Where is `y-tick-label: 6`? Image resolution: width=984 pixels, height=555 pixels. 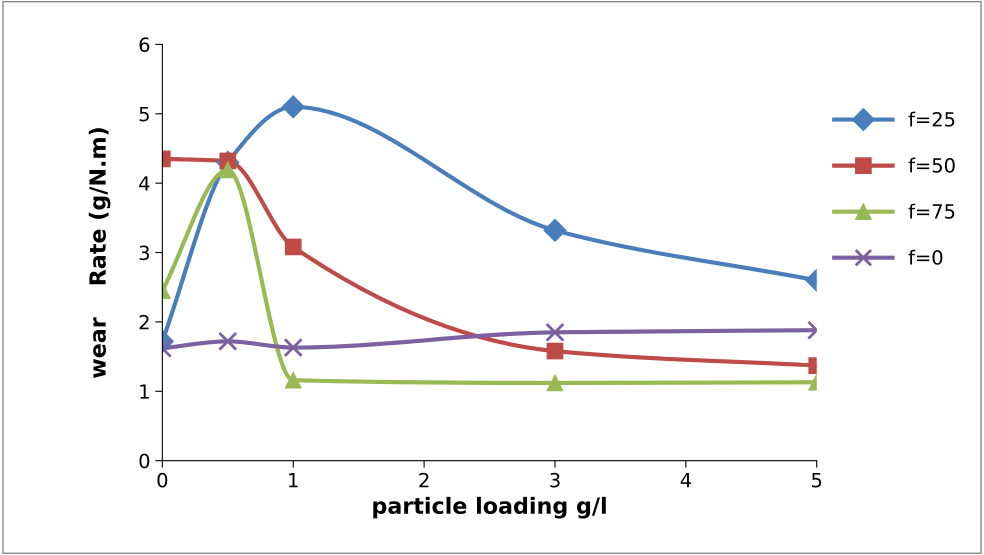 y-tick-label: 6 is located at coordinates (145, 44).